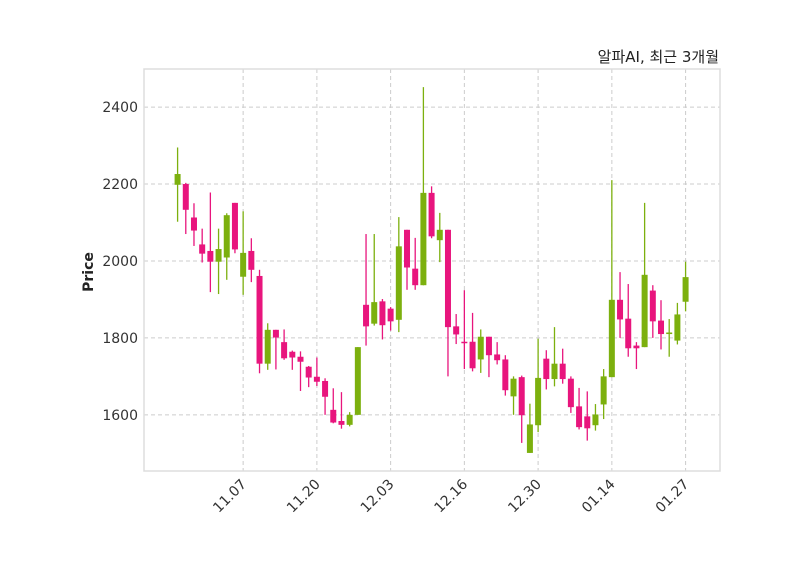 This screenshot has width=800, height=575. Describe the element at coordinates (451, 496) in the screenshot. I see `x-axis: 11.07 11.20 12.03 12.16 12.30 01.14 01.27` at that location.